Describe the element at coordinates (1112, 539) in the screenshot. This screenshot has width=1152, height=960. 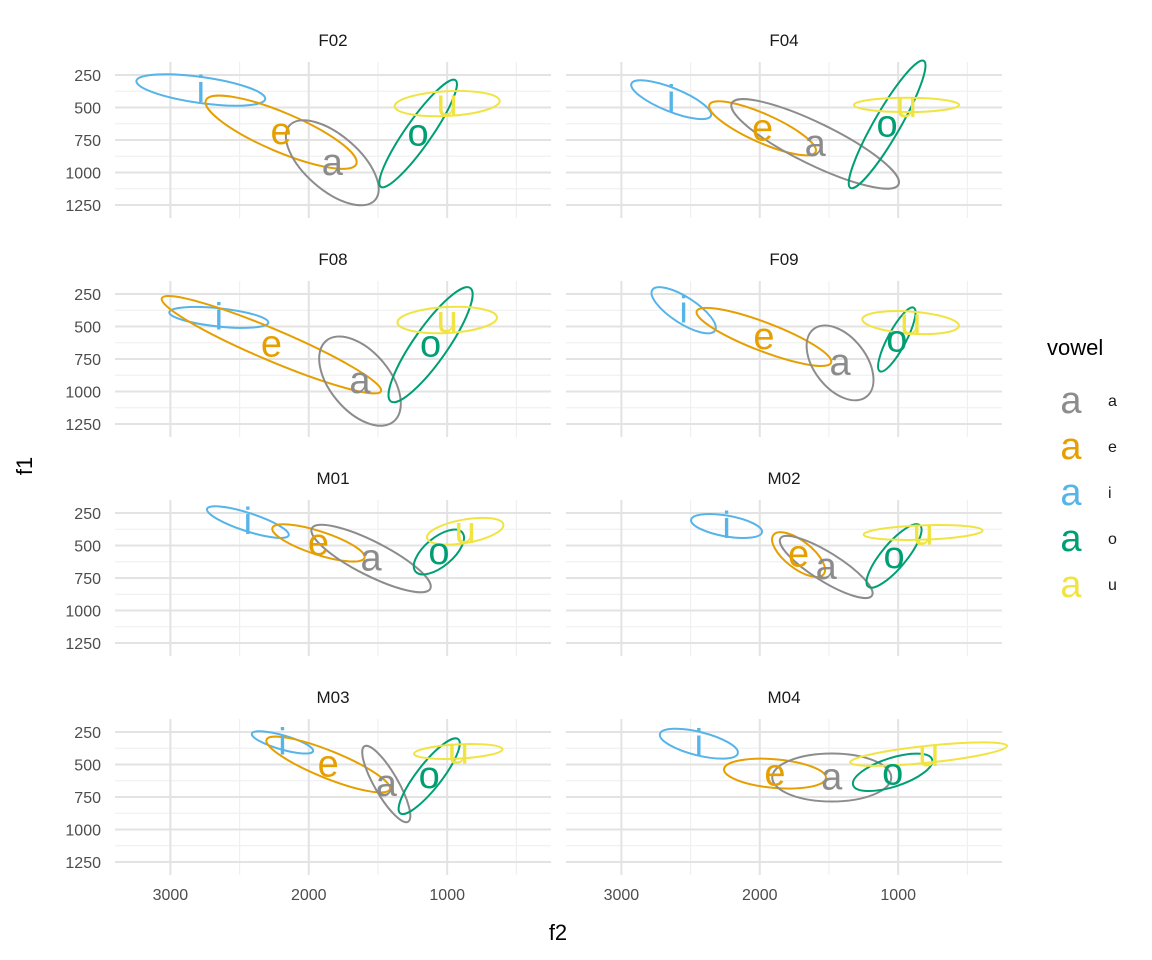
I see `legend-label-o: o` at that location.